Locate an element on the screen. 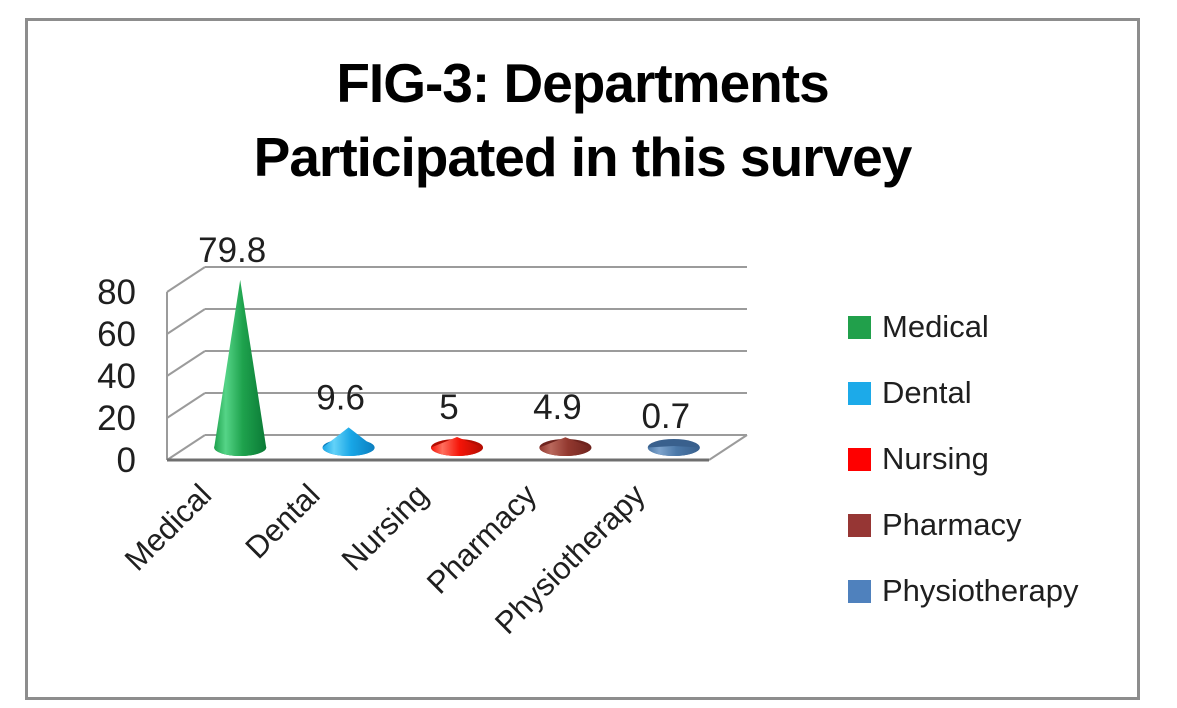  category-label-nursing: Nursing is located at coordinates (385, 527).